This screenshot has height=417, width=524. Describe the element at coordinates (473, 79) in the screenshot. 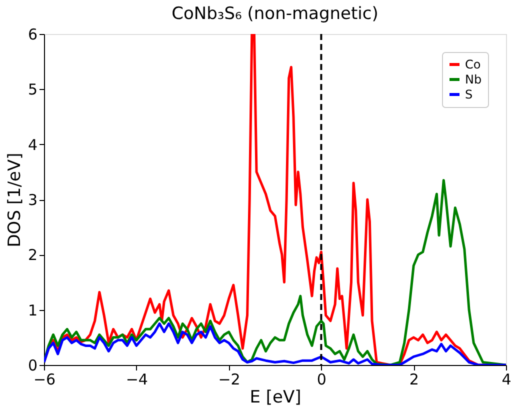

I see `legend-label: Nb` at that location.